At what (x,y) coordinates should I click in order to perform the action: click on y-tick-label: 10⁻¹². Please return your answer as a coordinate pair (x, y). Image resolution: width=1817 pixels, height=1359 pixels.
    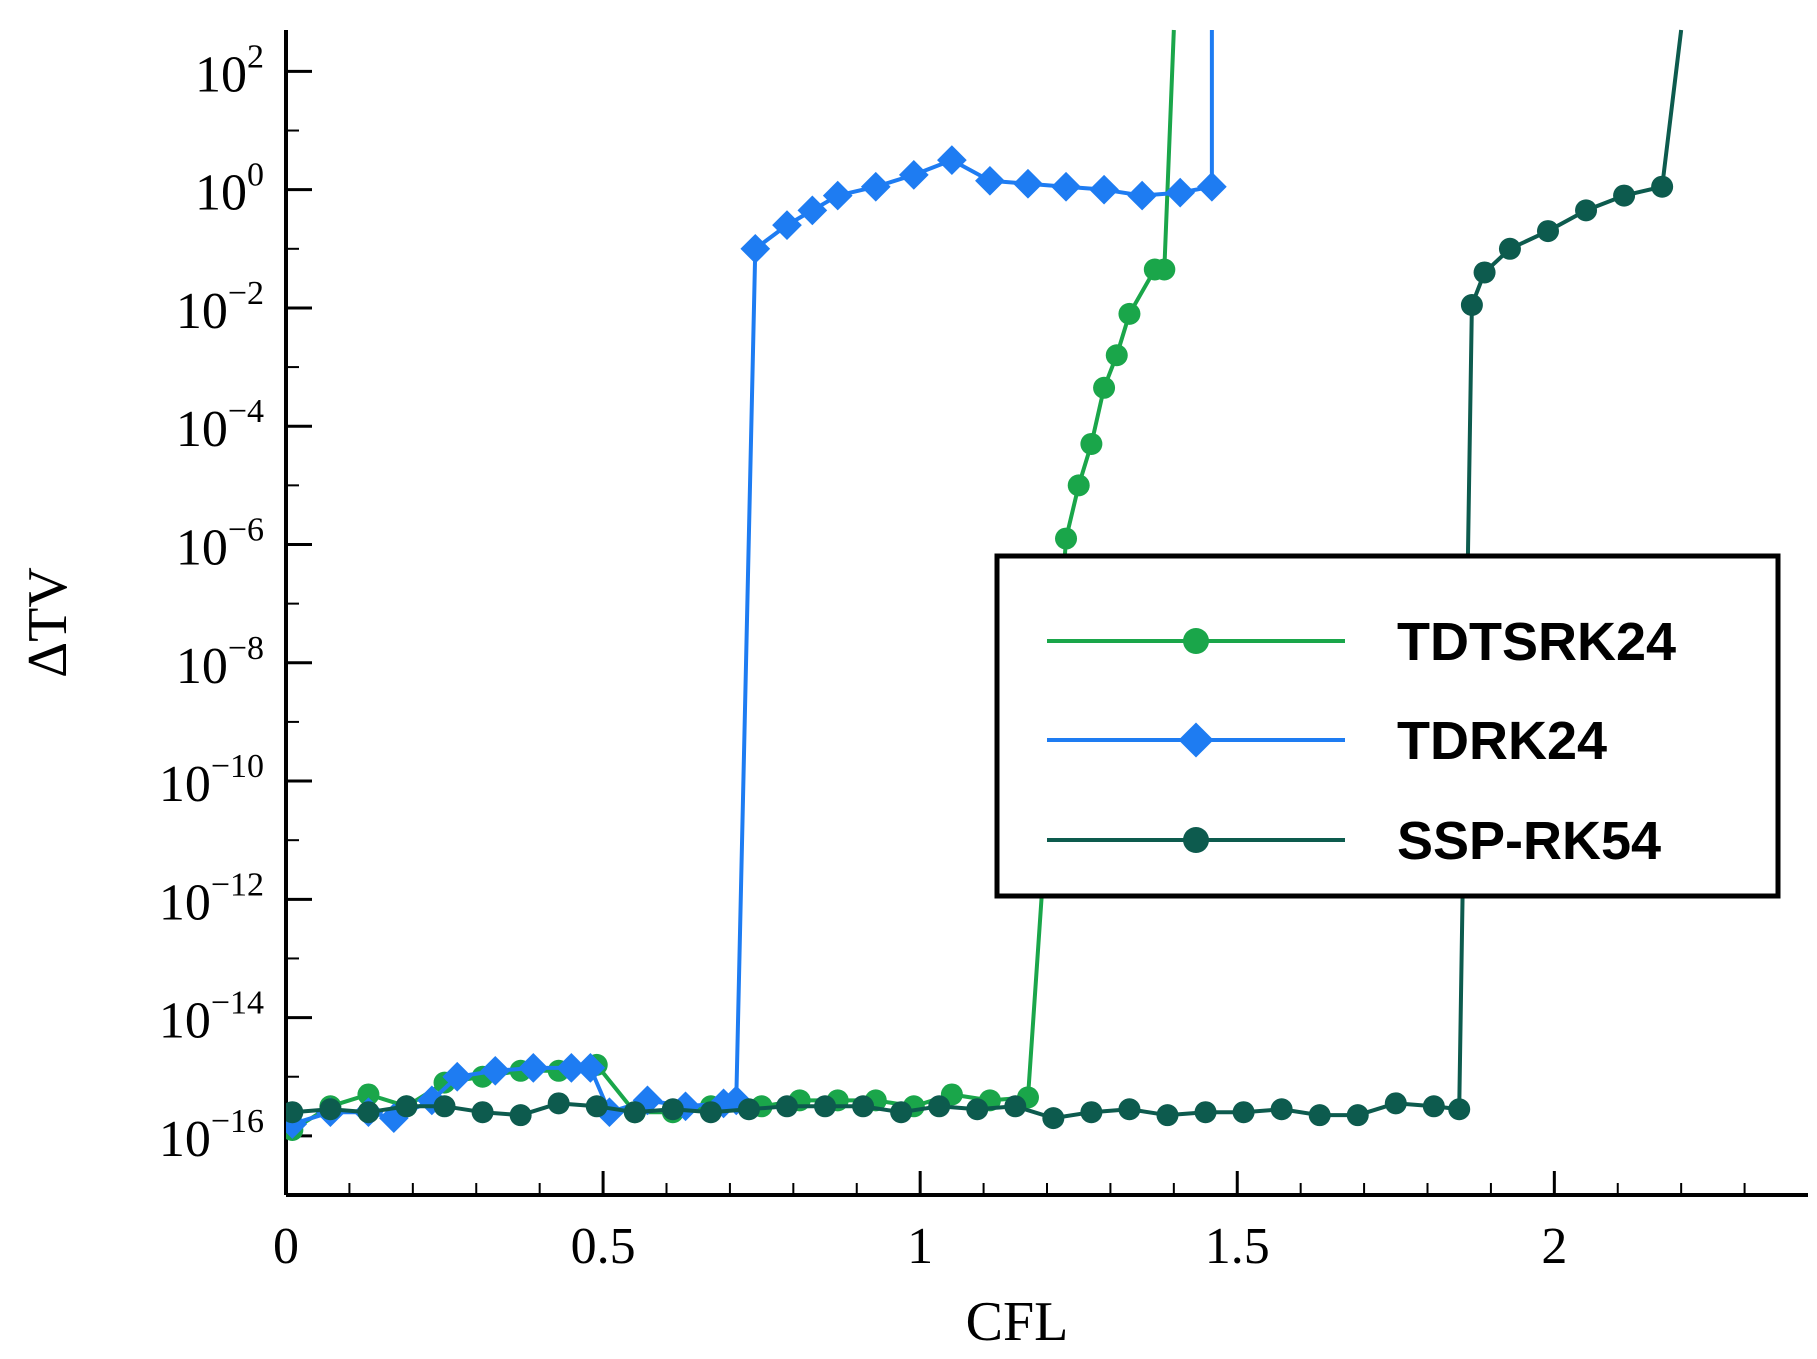
    Looking at the image, I should click on (211, 898).